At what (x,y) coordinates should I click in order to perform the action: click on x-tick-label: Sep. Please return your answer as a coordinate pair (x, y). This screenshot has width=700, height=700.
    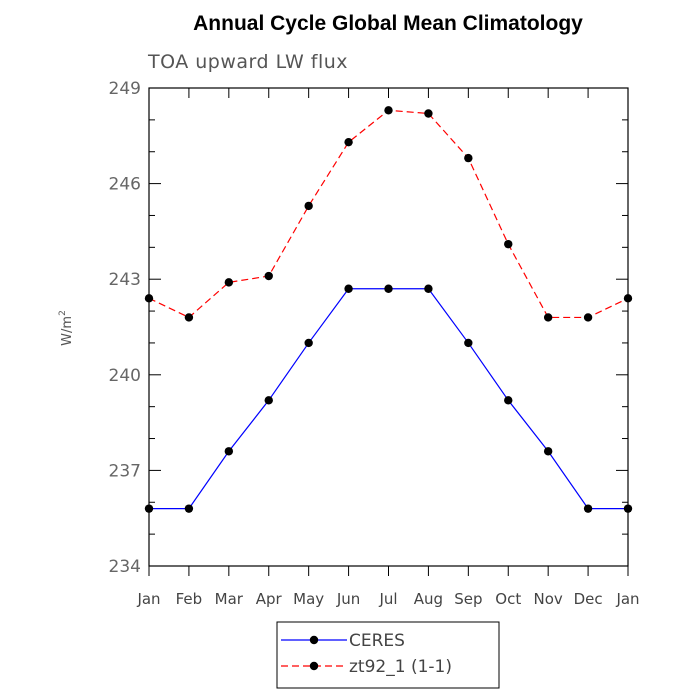
    Looking at the image, I should click on (468, 599).